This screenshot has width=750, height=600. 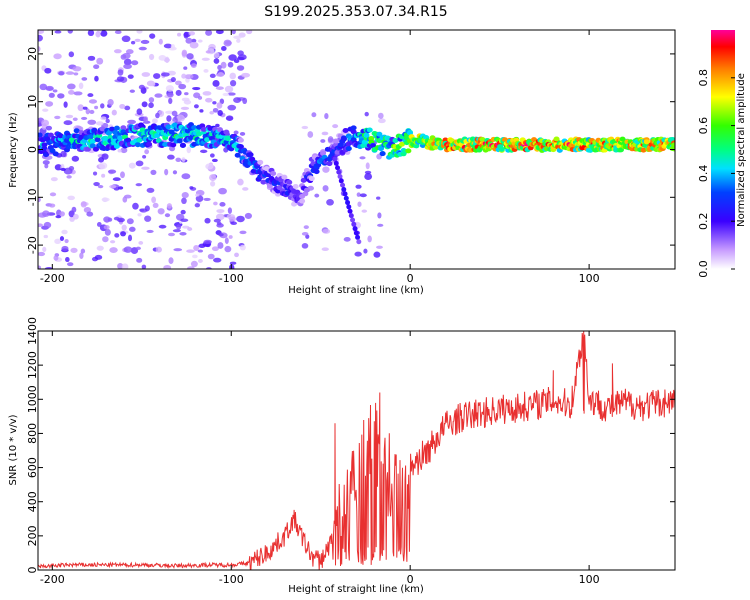 I want to click on spectrogram-x-label: Height of straight line (km), so click(x=356, y=290).